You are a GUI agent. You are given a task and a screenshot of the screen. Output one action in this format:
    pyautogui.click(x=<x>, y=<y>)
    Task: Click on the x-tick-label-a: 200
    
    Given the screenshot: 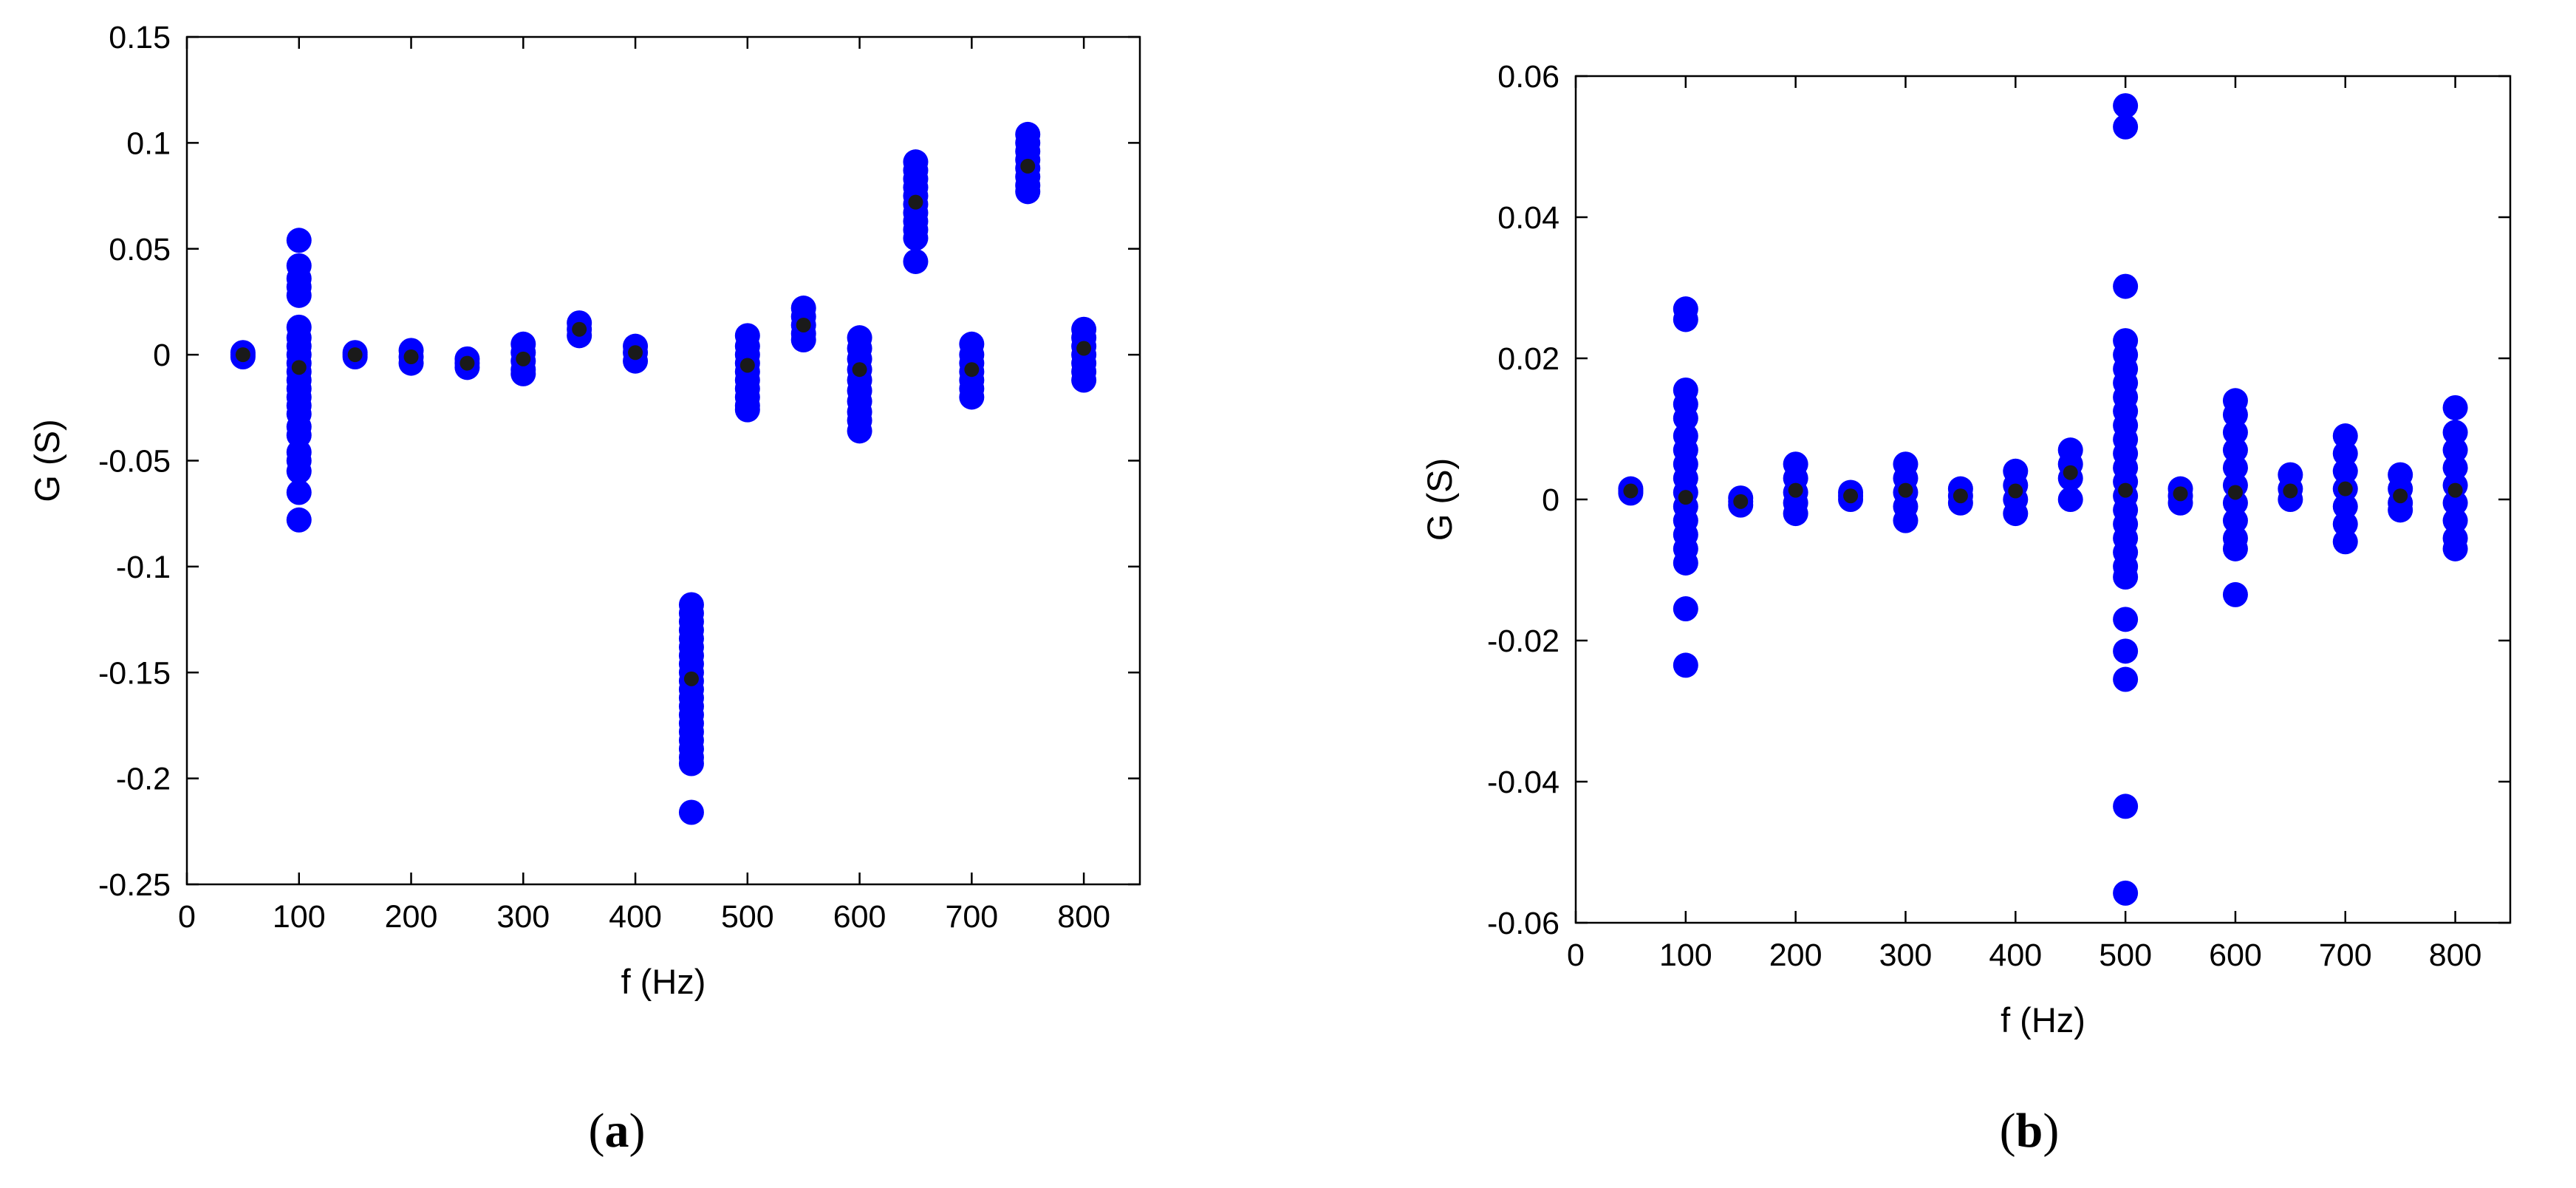 What is the action you would take?
    pyautogui.click(x=411, y=917)
    